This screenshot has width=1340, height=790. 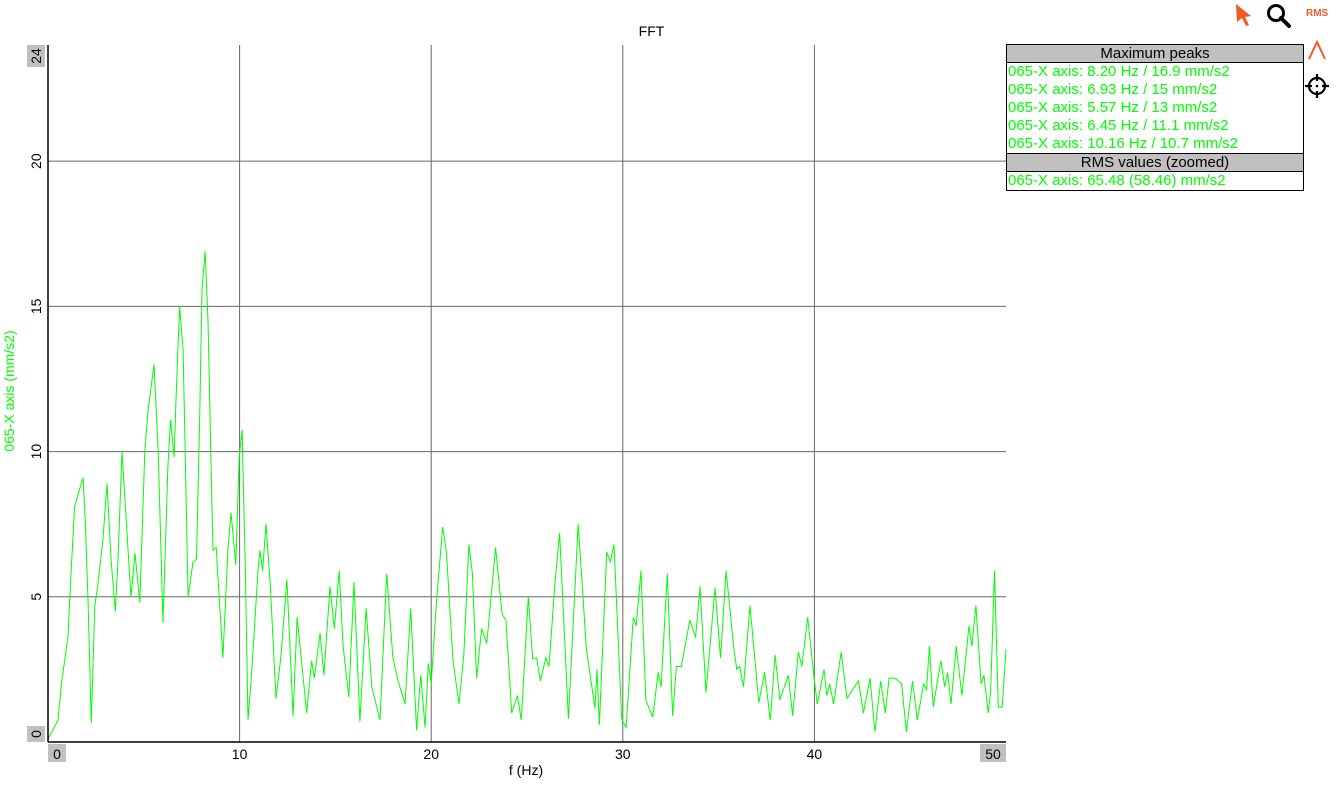 I want to click on x-tick-label: 0, so click(x=57, y=754).